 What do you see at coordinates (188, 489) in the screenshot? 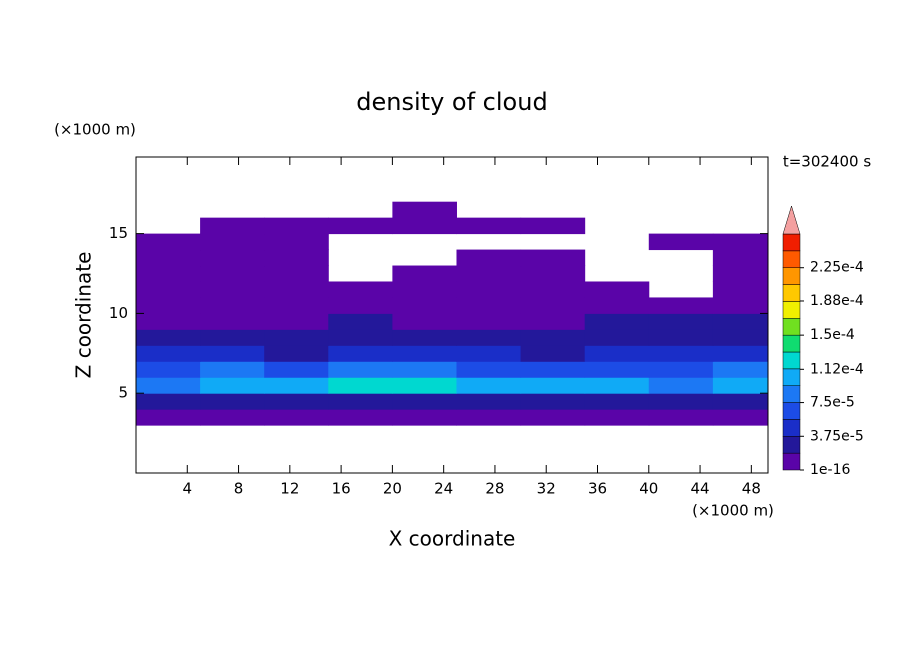
I see `x-tick-label: 4` at bounding box center [188, 489].